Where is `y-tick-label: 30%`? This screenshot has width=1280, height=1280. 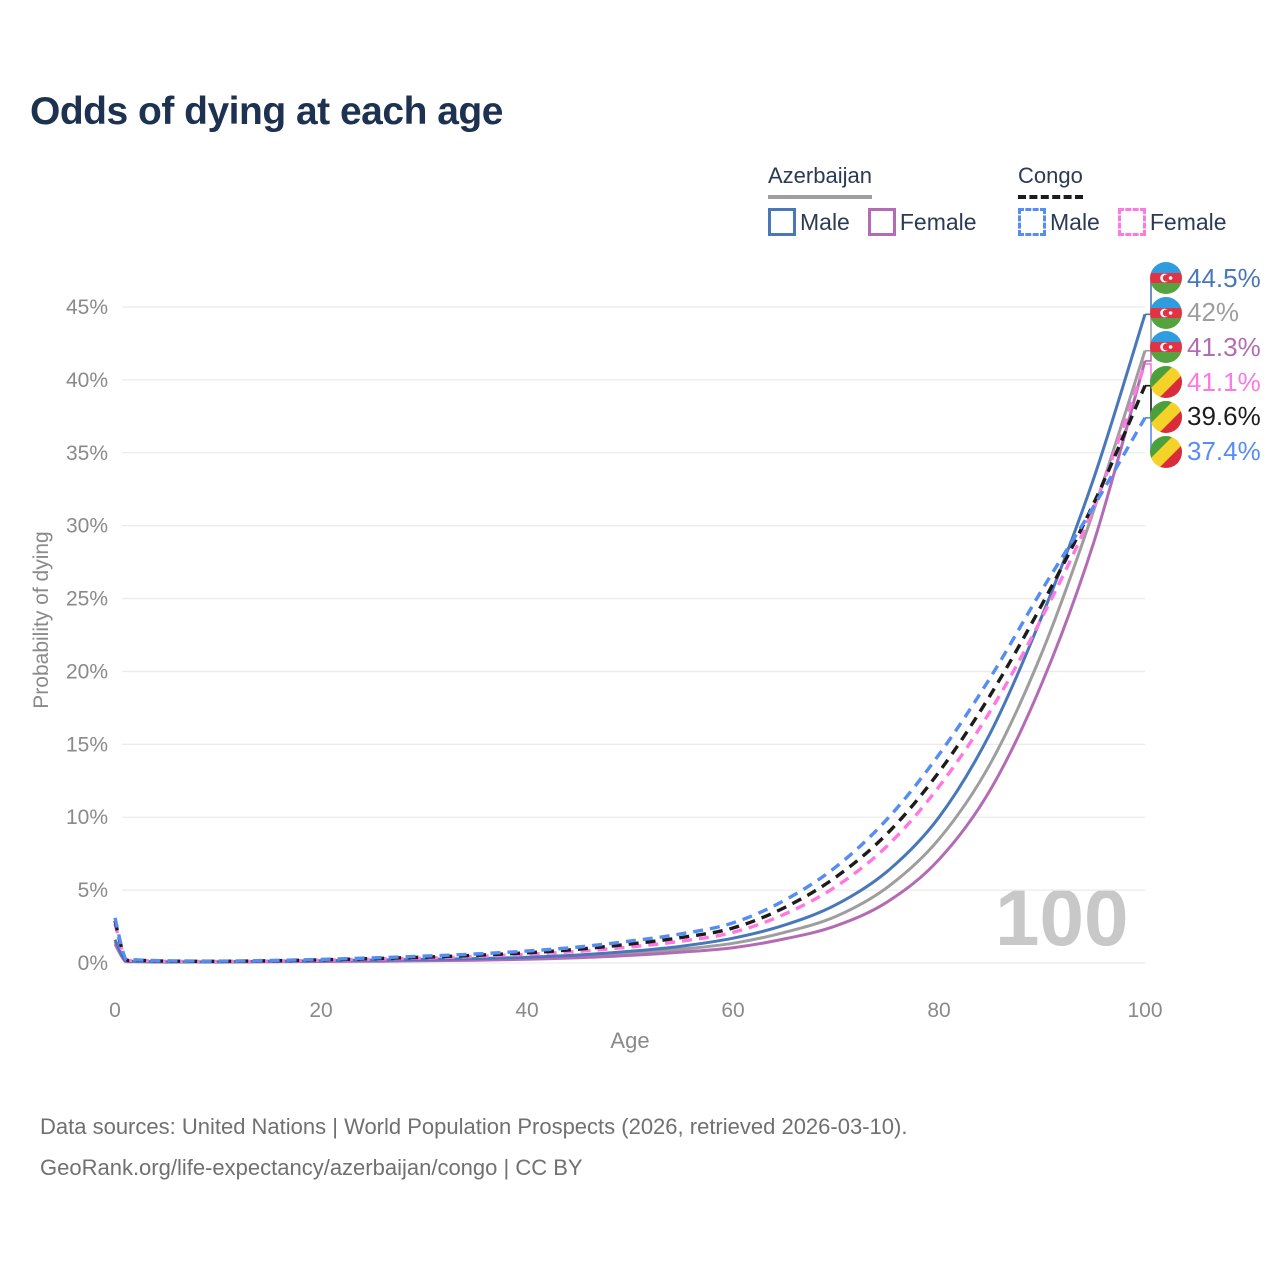
y-tick-label: 30% is located at coordinates (87, 526).